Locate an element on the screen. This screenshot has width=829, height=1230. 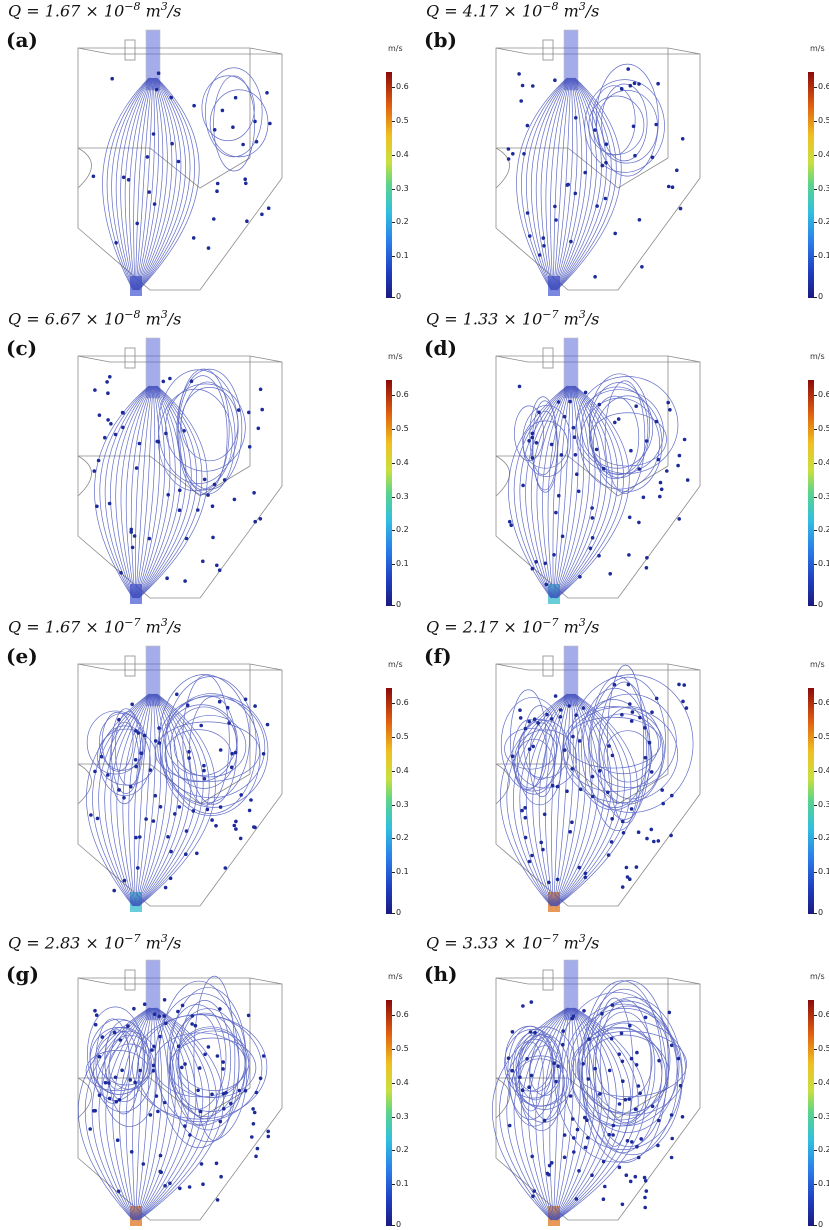
flow-rate-label: Q = 4.17 × 10−8 m3/s is located at coordinates (513, 10).